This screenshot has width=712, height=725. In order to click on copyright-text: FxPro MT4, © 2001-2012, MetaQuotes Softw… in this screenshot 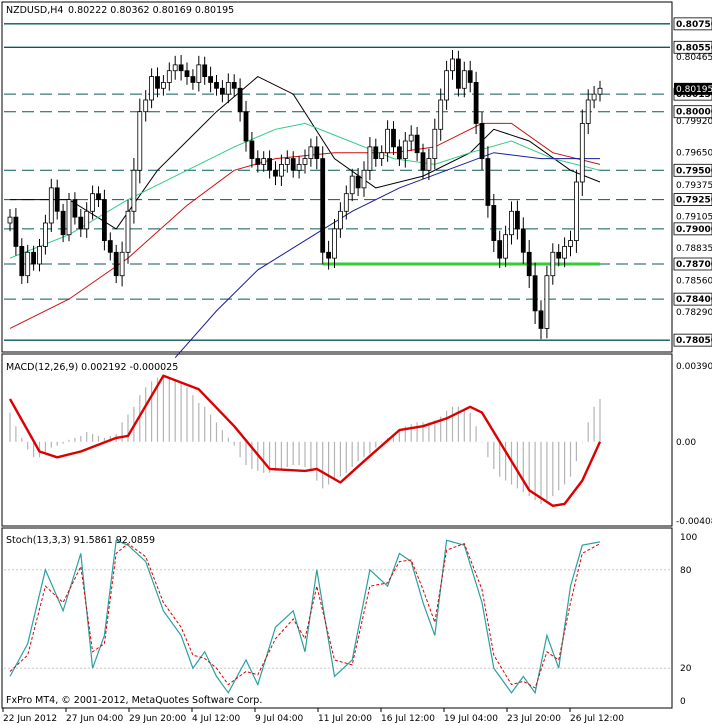, I will do `click(134, 700)`.